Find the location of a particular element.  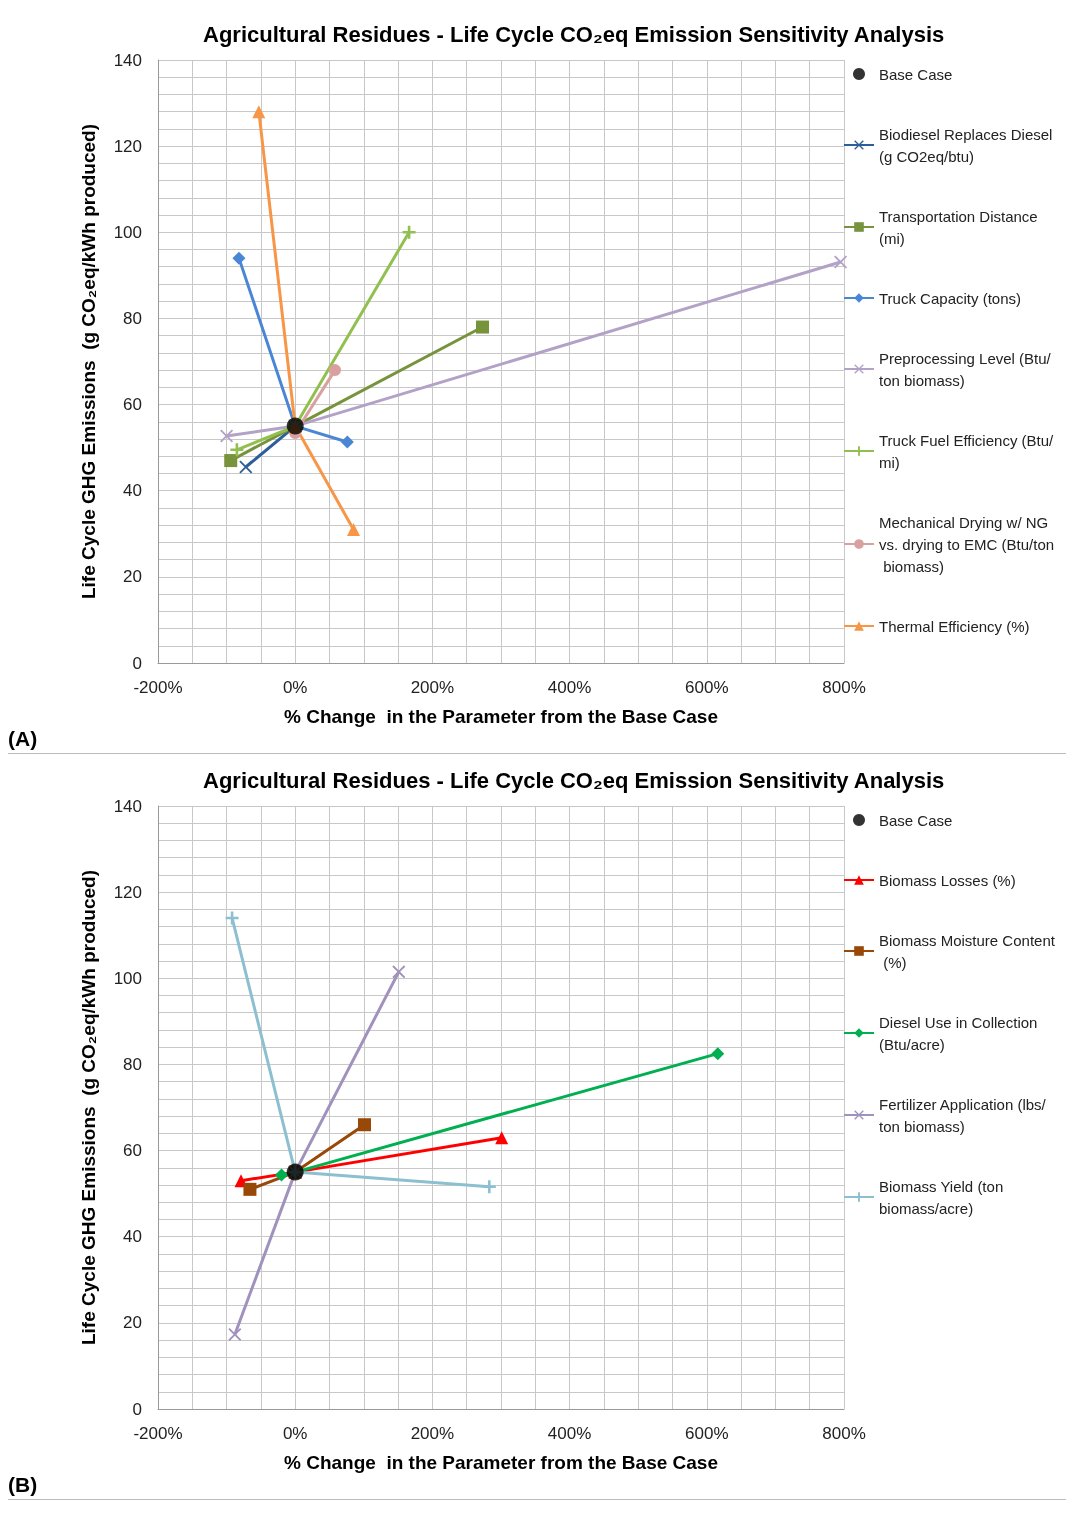

legend-label: Diesel Use in Collection (Btu/acre) is located at coordinates (960, 1033).